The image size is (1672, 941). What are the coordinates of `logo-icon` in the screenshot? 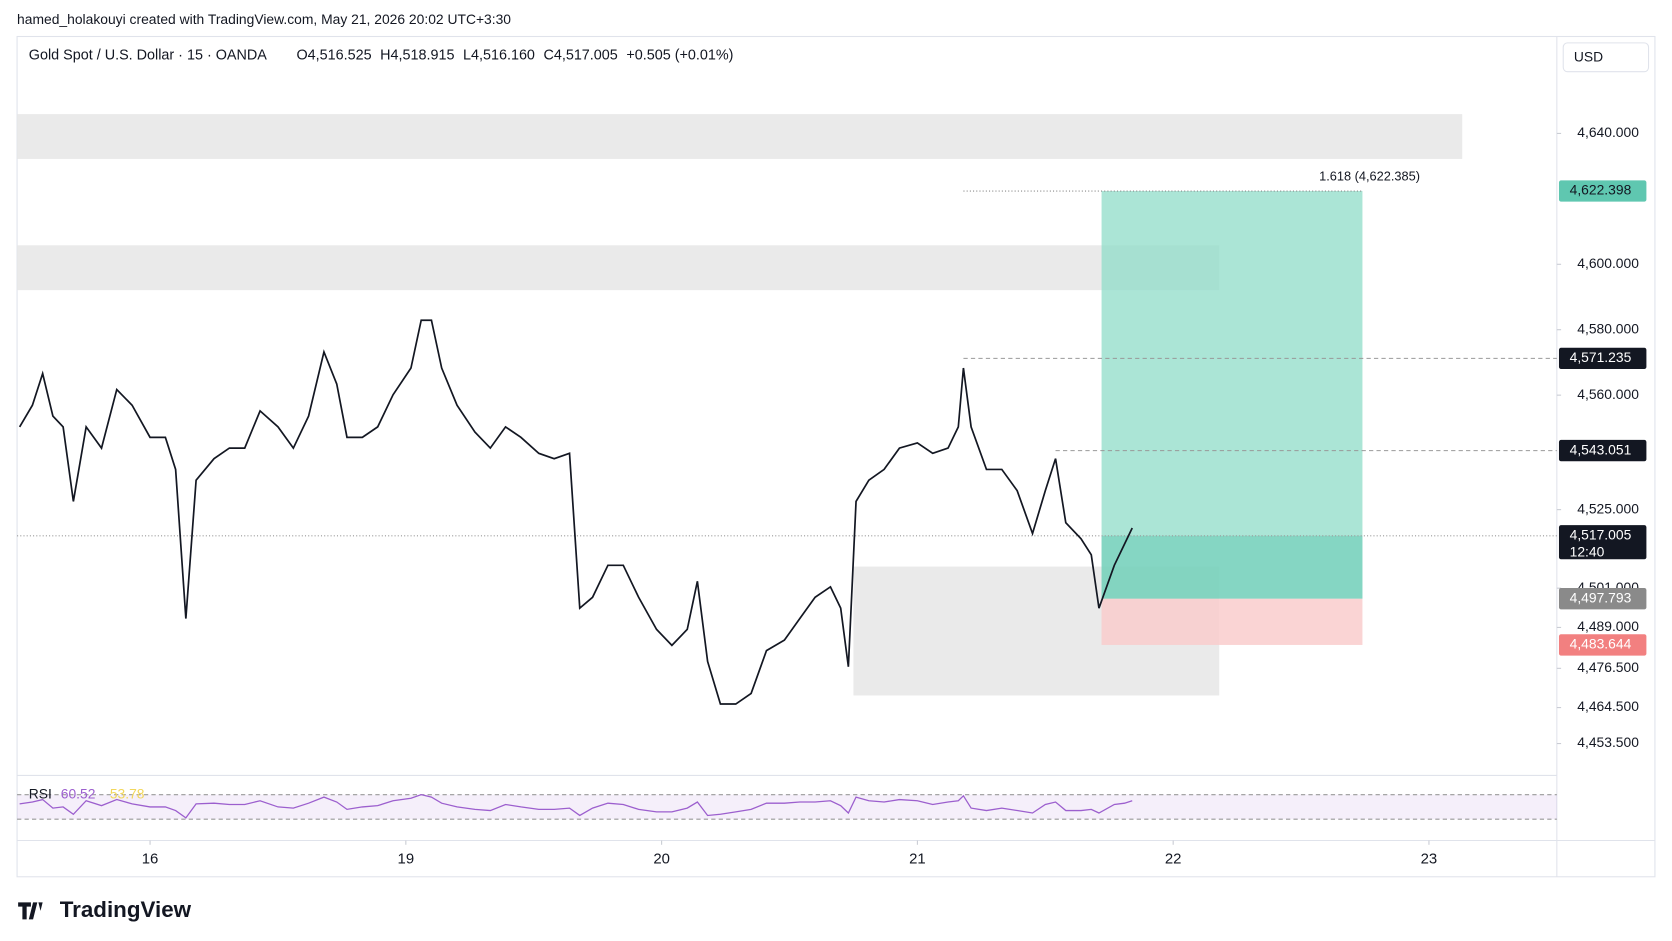 It's located at (30, 911).